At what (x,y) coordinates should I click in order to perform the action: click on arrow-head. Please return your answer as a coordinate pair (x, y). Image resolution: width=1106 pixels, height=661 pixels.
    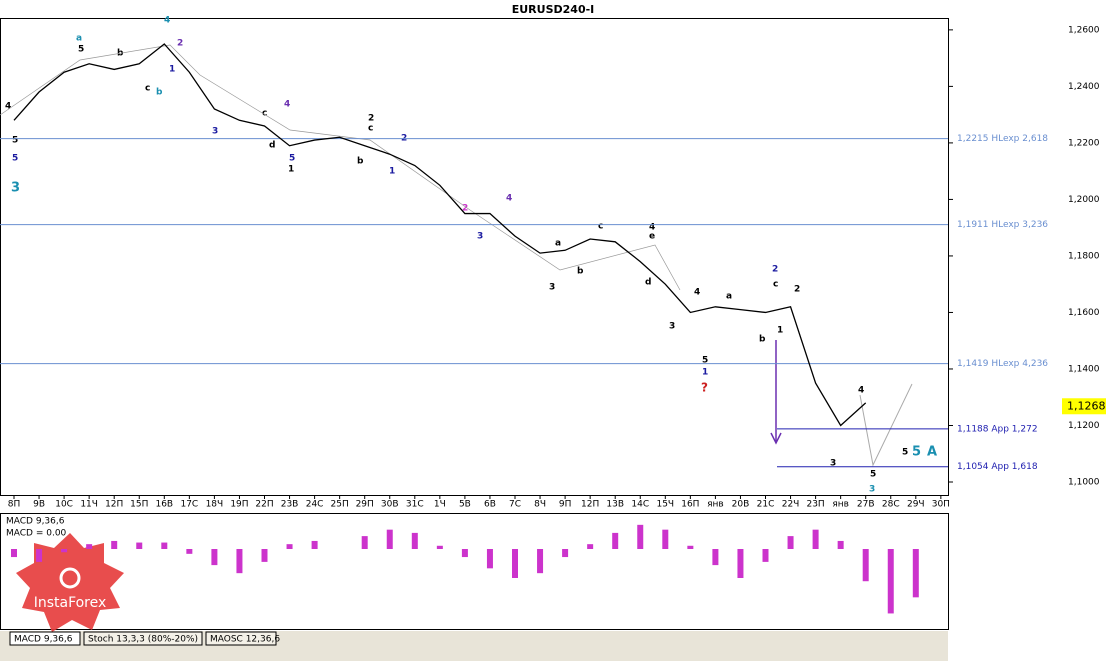
    Looking at the image, I should click on (776, 438).